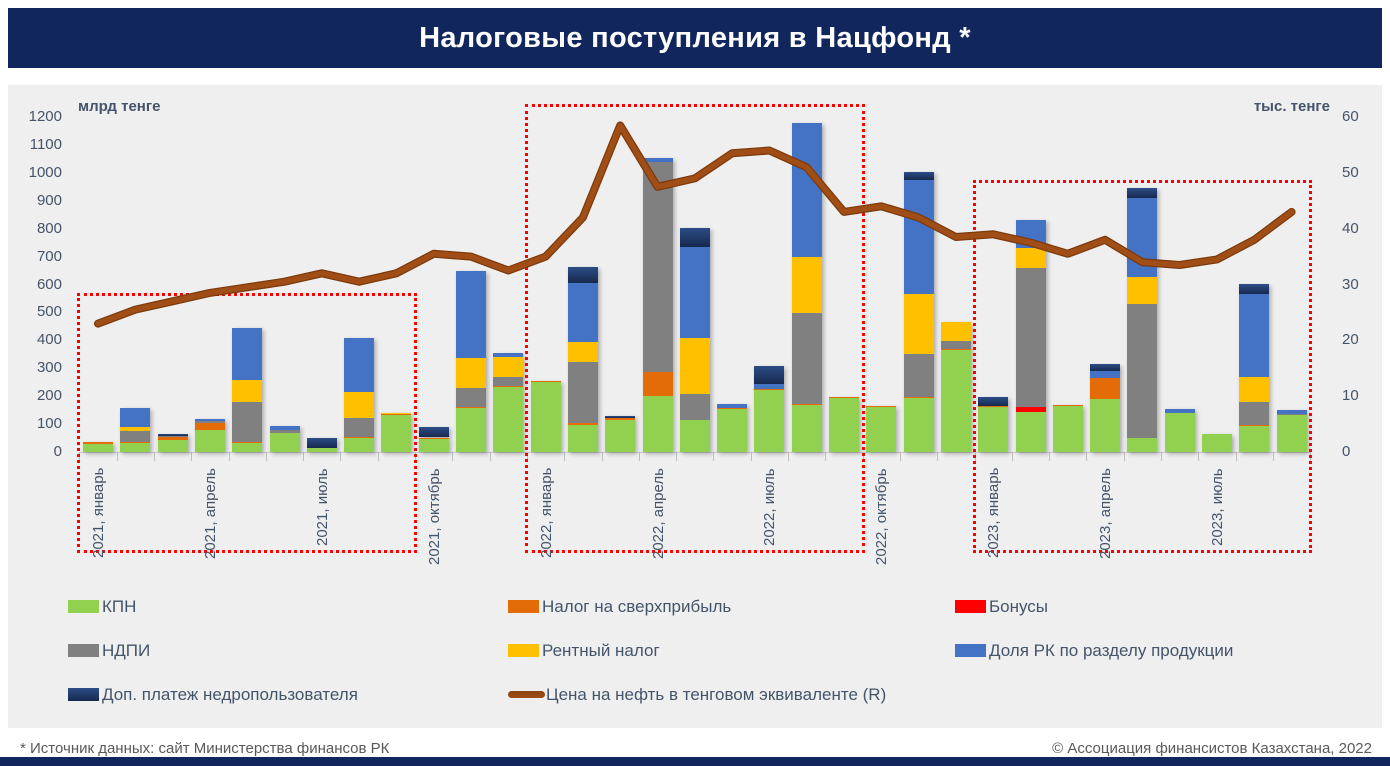 The height and width of the screenshot is (766, 1390). Describe the element at coordinates (881, 428) in the screenshot. I see `bar-2022-октябрь` at that location.